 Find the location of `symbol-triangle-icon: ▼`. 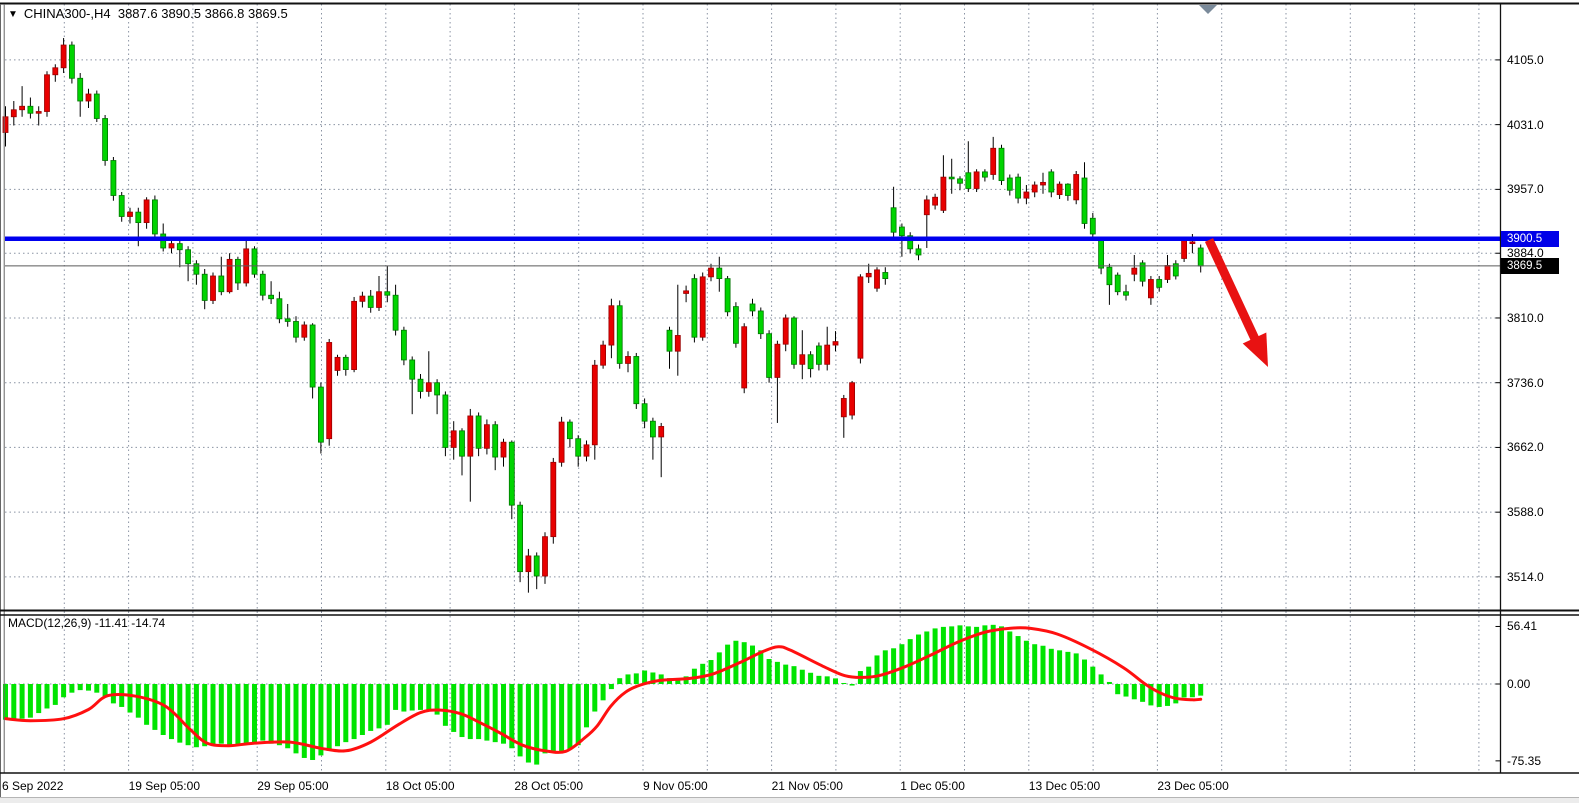

symbol-triangle-icon: ▼ is located at coordinates (13, 14).